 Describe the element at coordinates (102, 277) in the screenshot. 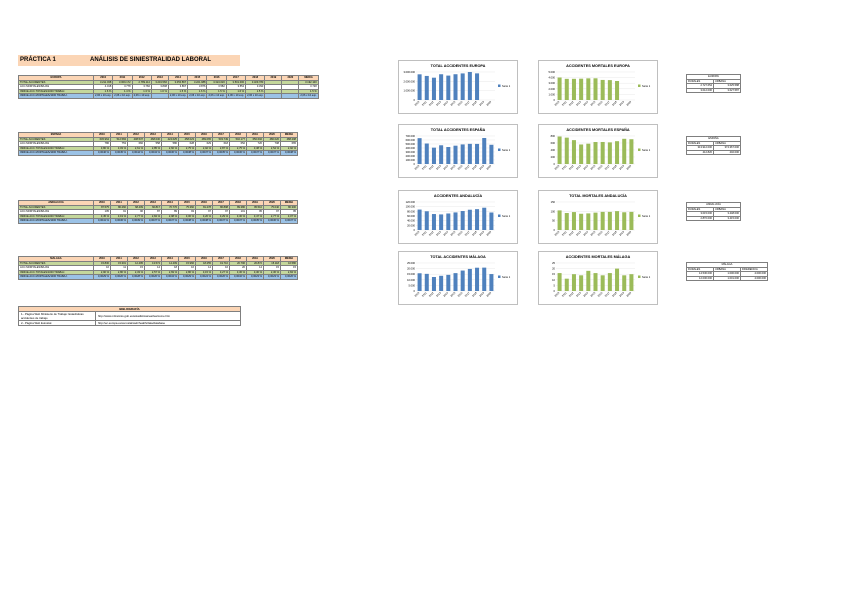

I see `table-cell: 0,0029 %` at that location.